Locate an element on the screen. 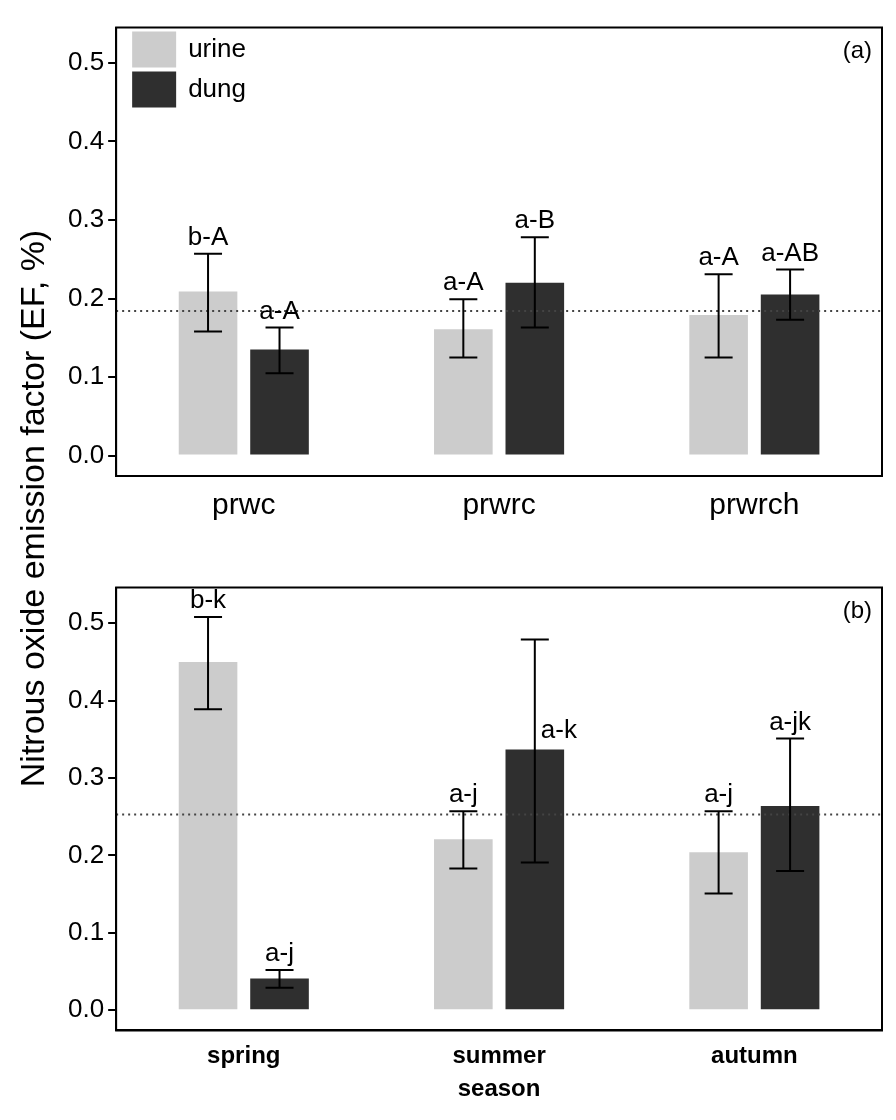 The image size is (896, 1120). x-tick-label: summer is located at coordinates (499, 1055).